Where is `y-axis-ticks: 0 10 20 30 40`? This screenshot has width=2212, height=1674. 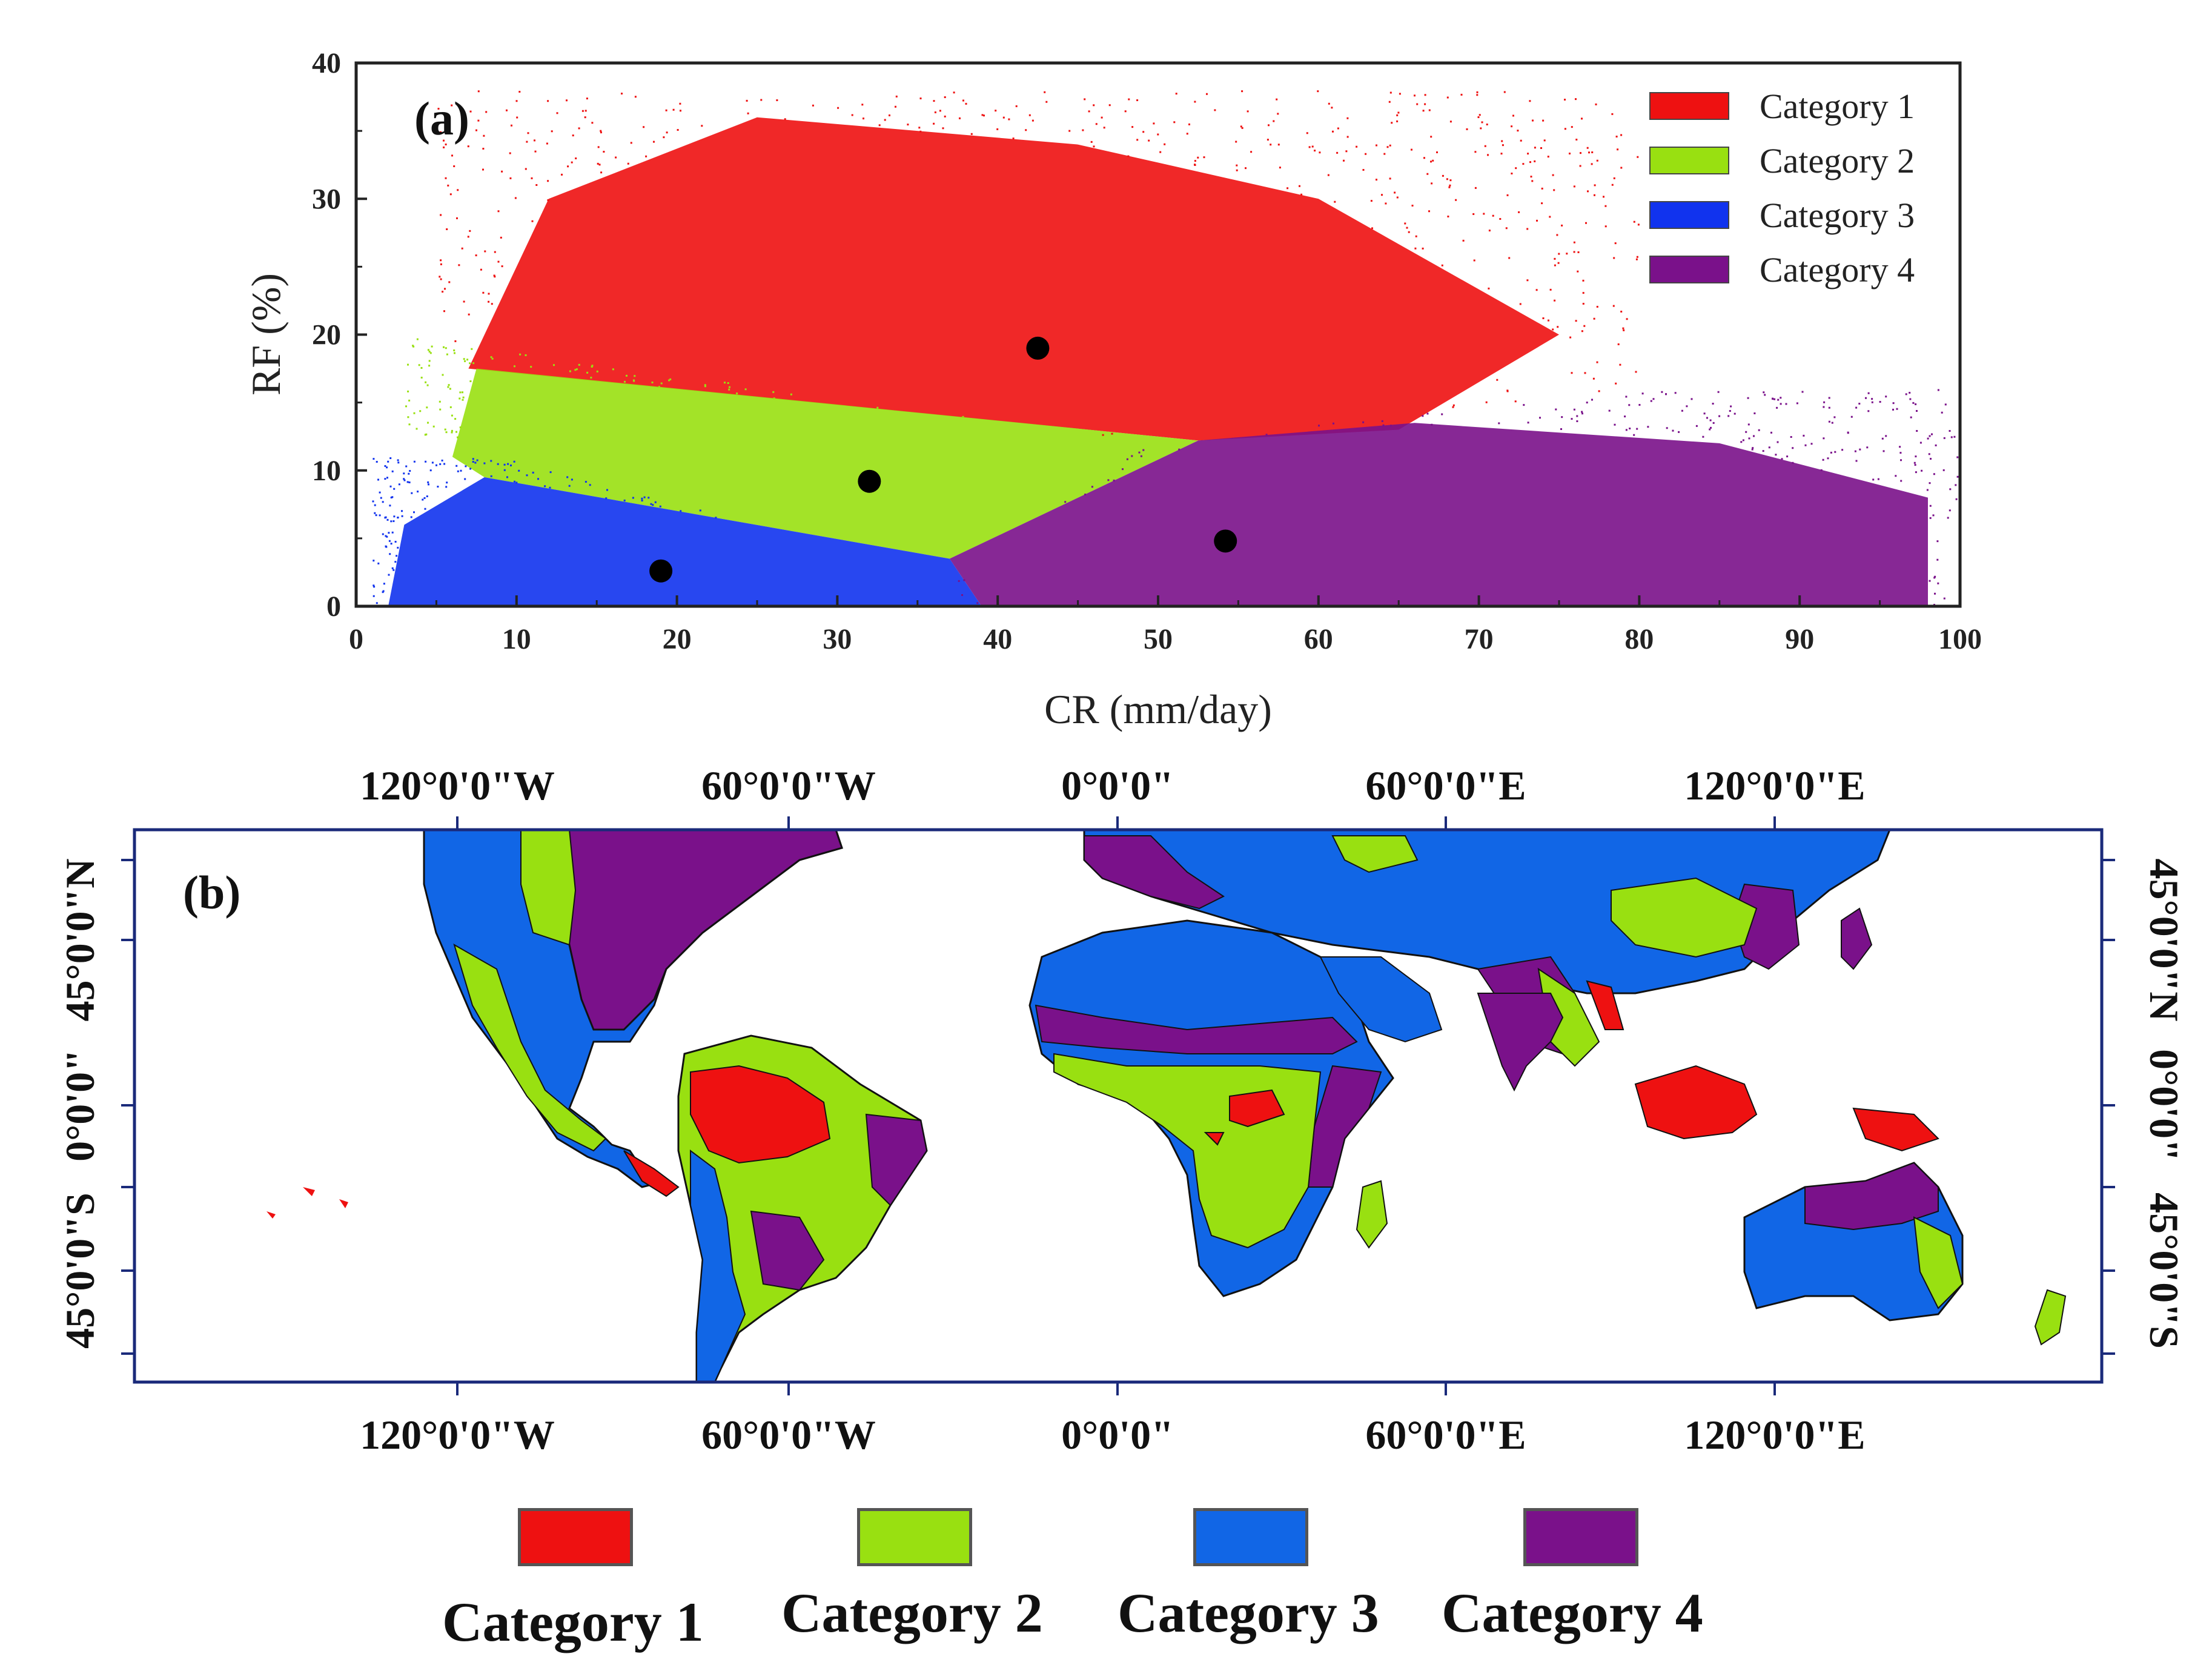 y-axis-ticks: 0 10 20 30 40 is located at coordinates (339, 335).